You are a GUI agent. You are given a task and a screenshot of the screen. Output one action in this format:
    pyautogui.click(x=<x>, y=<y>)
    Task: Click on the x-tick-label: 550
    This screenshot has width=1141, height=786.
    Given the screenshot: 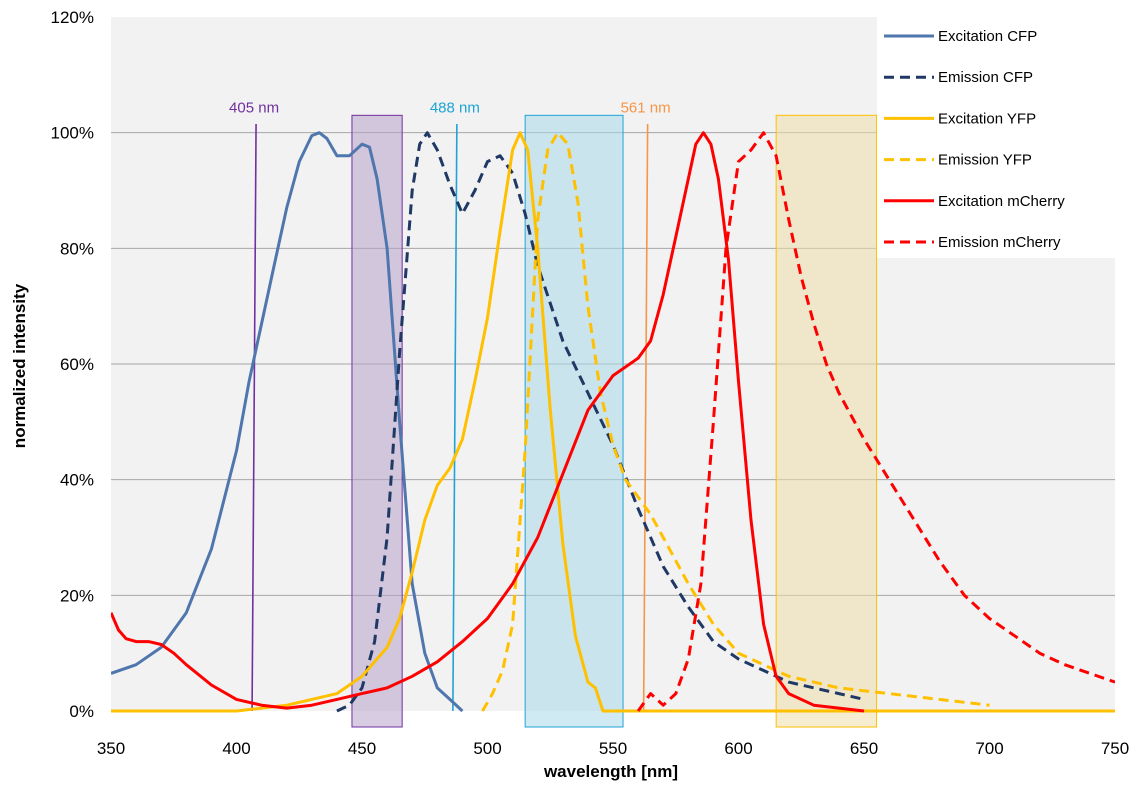 What is the action you would take?
    pyautogui.click(x=613, y=748)
    